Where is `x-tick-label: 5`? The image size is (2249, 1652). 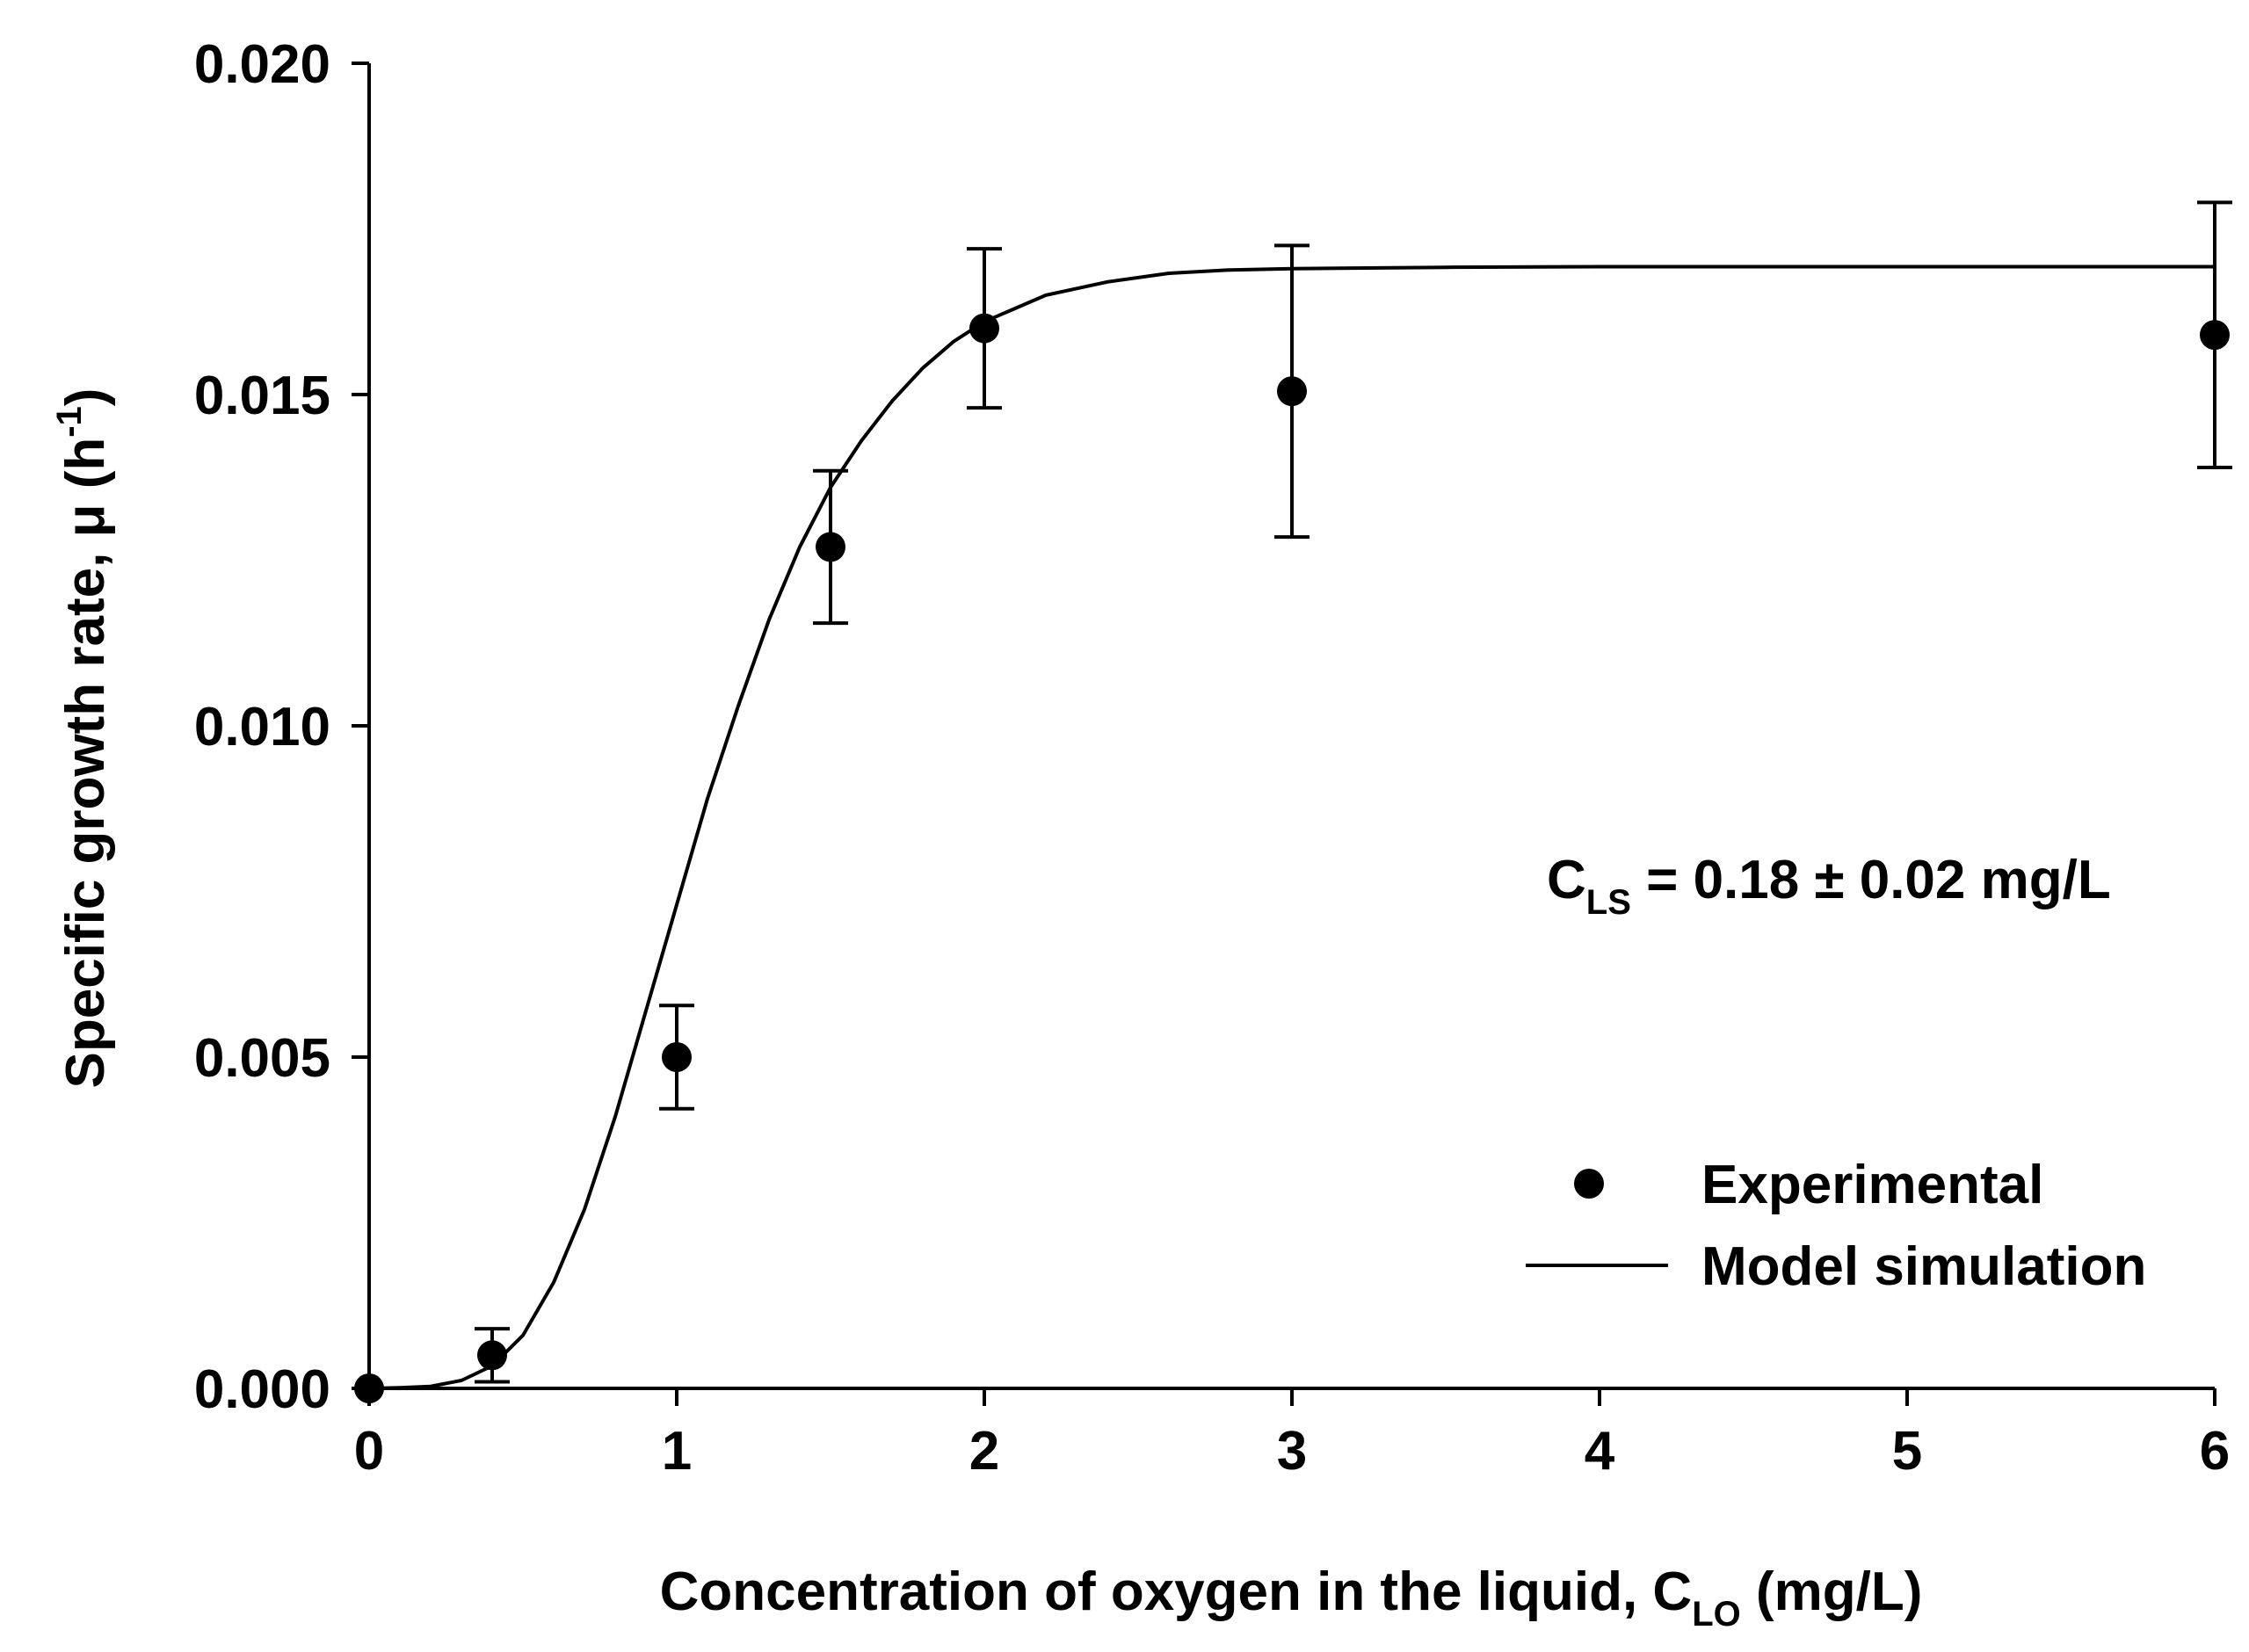
x-tick-label: 5 is located at coordinates (1907, 1452).